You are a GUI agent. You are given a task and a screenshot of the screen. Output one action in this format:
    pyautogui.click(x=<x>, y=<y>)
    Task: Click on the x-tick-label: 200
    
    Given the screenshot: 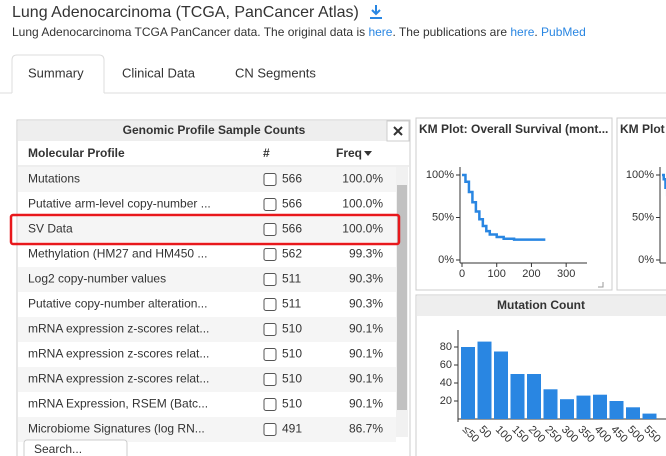 What is the action you would take?
    pyautogui.click(x=531, y=274)
    